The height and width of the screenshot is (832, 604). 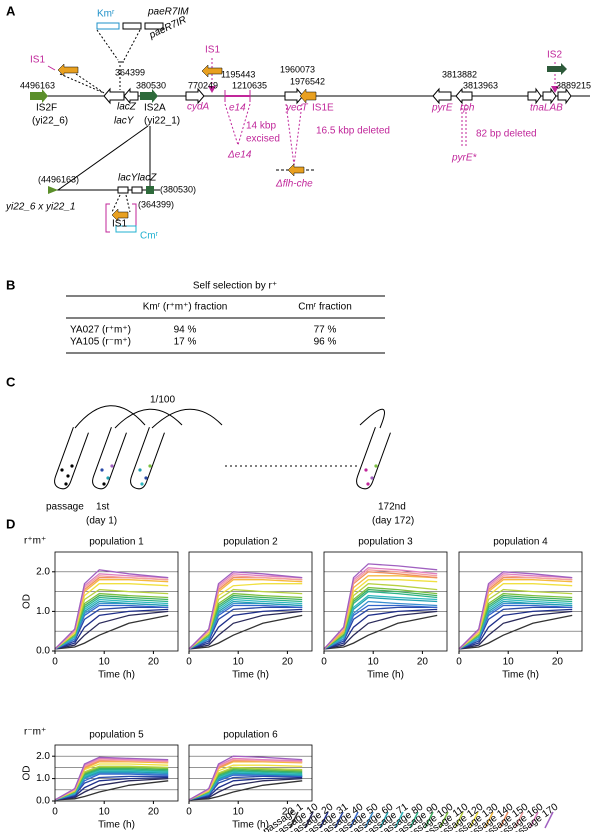 I want to click on is-label: IS1, so click(x=37, y=60).